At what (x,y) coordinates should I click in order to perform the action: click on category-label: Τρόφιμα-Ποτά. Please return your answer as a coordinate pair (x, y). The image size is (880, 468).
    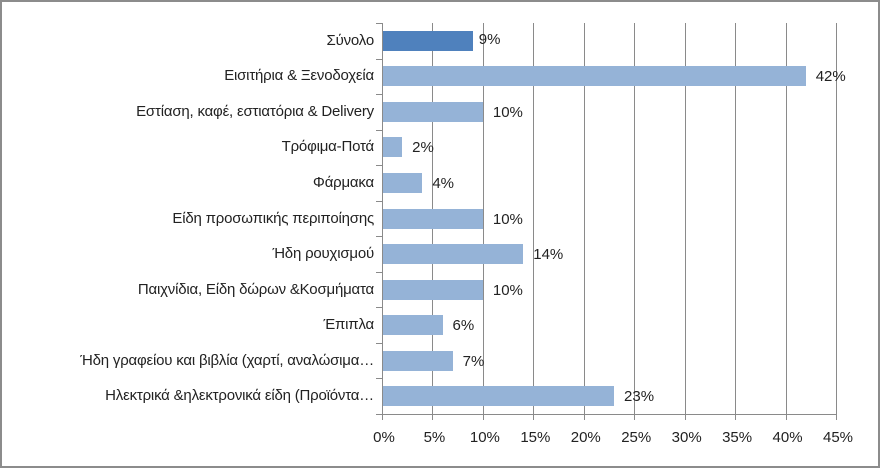
    Looking at the image, I should click on (328, 147).